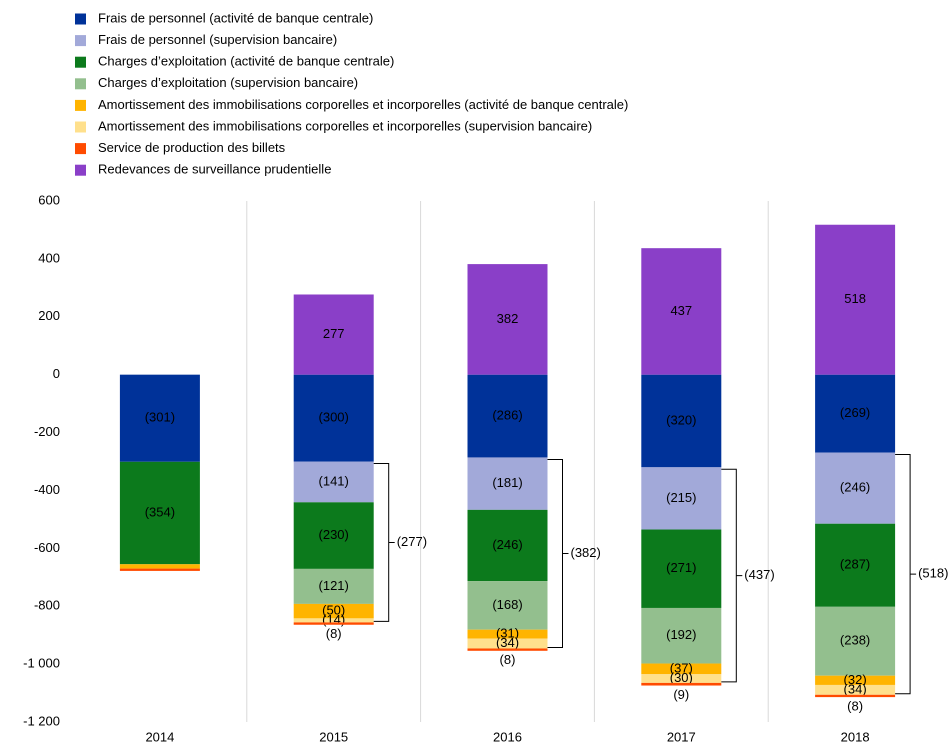 The height and width of the screenshot is (754, 952). I want to click on data-label: (121), so click(334, 585).